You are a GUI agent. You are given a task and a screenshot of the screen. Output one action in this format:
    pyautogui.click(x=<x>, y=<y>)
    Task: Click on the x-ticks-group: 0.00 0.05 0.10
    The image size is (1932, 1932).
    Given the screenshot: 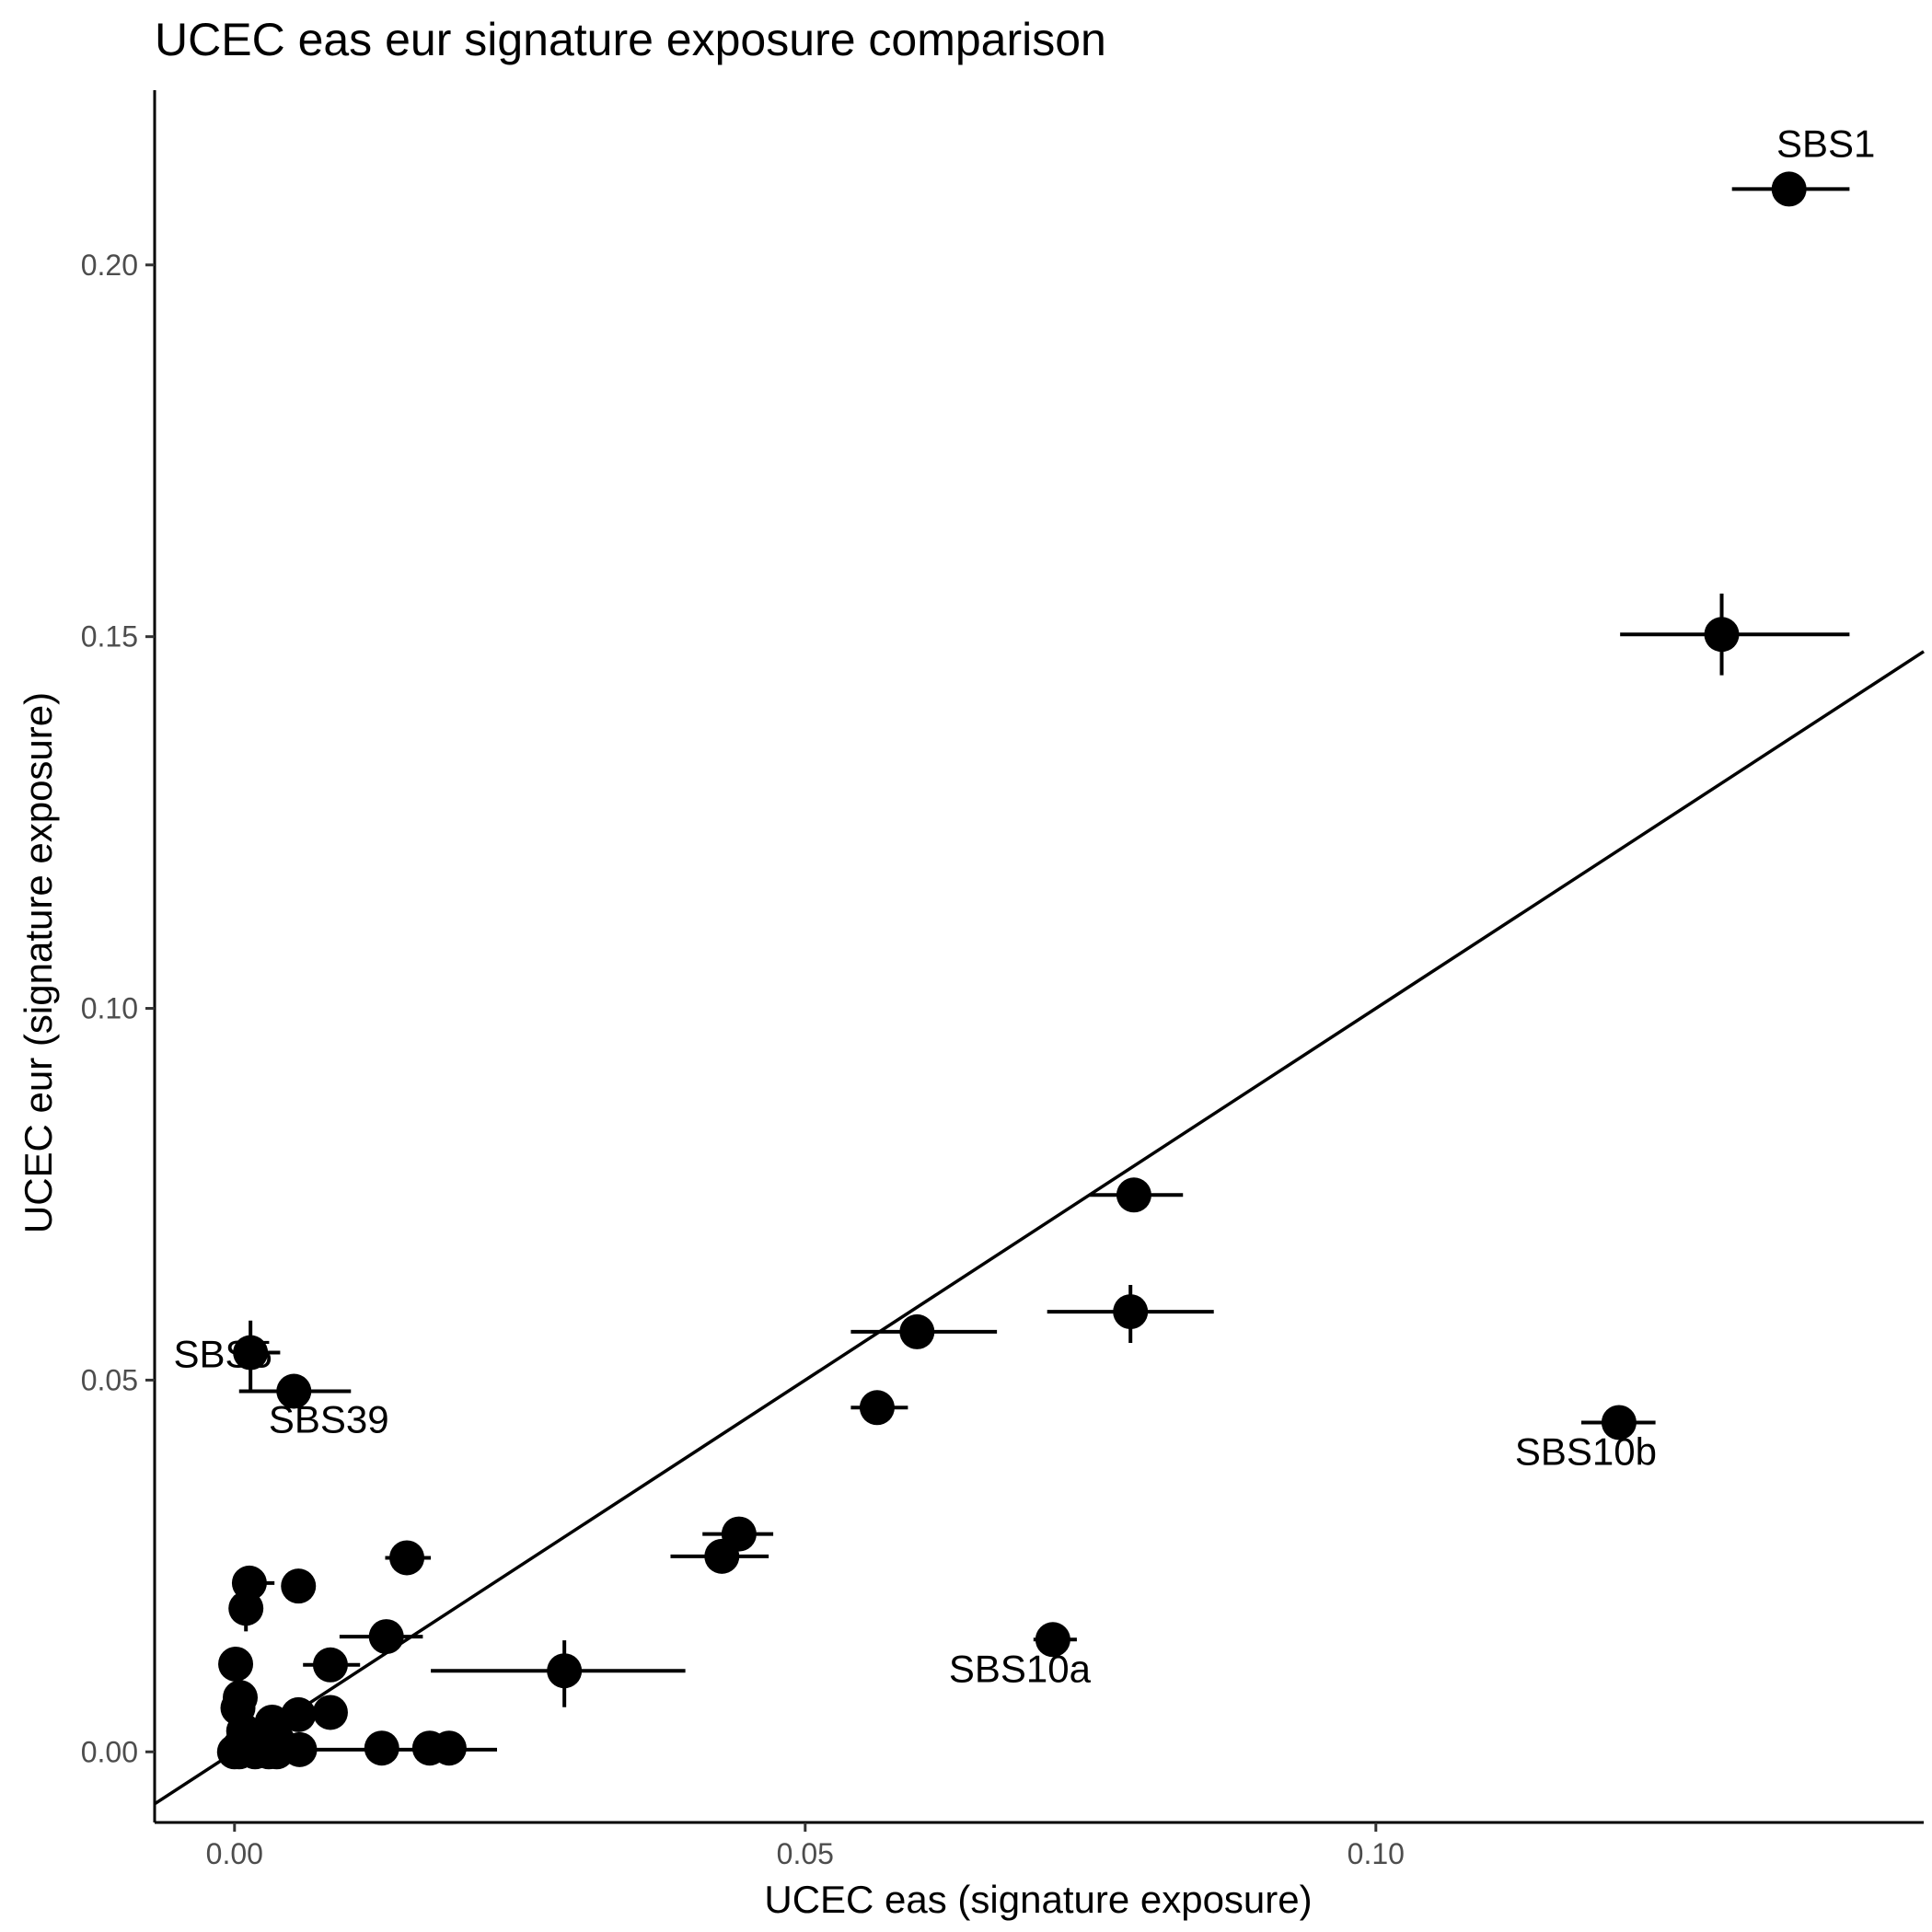 What is the action you would take?
    pyautogui.click(x=806, y=1846)
    